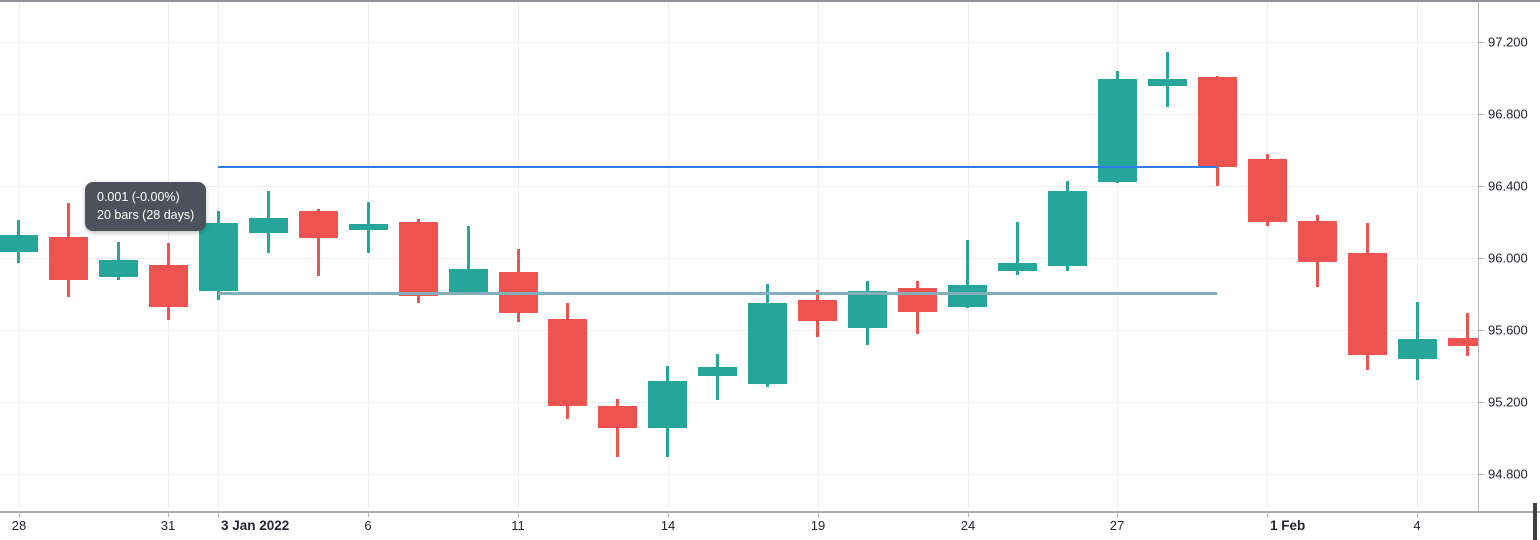  I want to click on time-axis-label: 1 Feb, so click(1288, 525).